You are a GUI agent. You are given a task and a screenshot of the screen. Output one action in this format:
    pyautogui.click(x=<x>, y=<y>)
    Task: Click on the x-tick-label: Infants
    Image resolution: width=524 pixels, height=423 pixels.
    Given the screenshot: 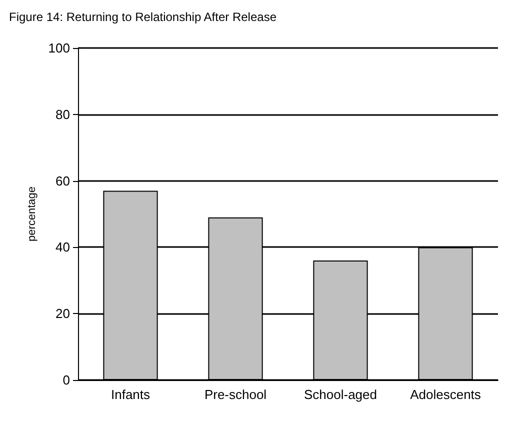 What is the action you would take?
    pyautogui.click(x=130, y=394)
    